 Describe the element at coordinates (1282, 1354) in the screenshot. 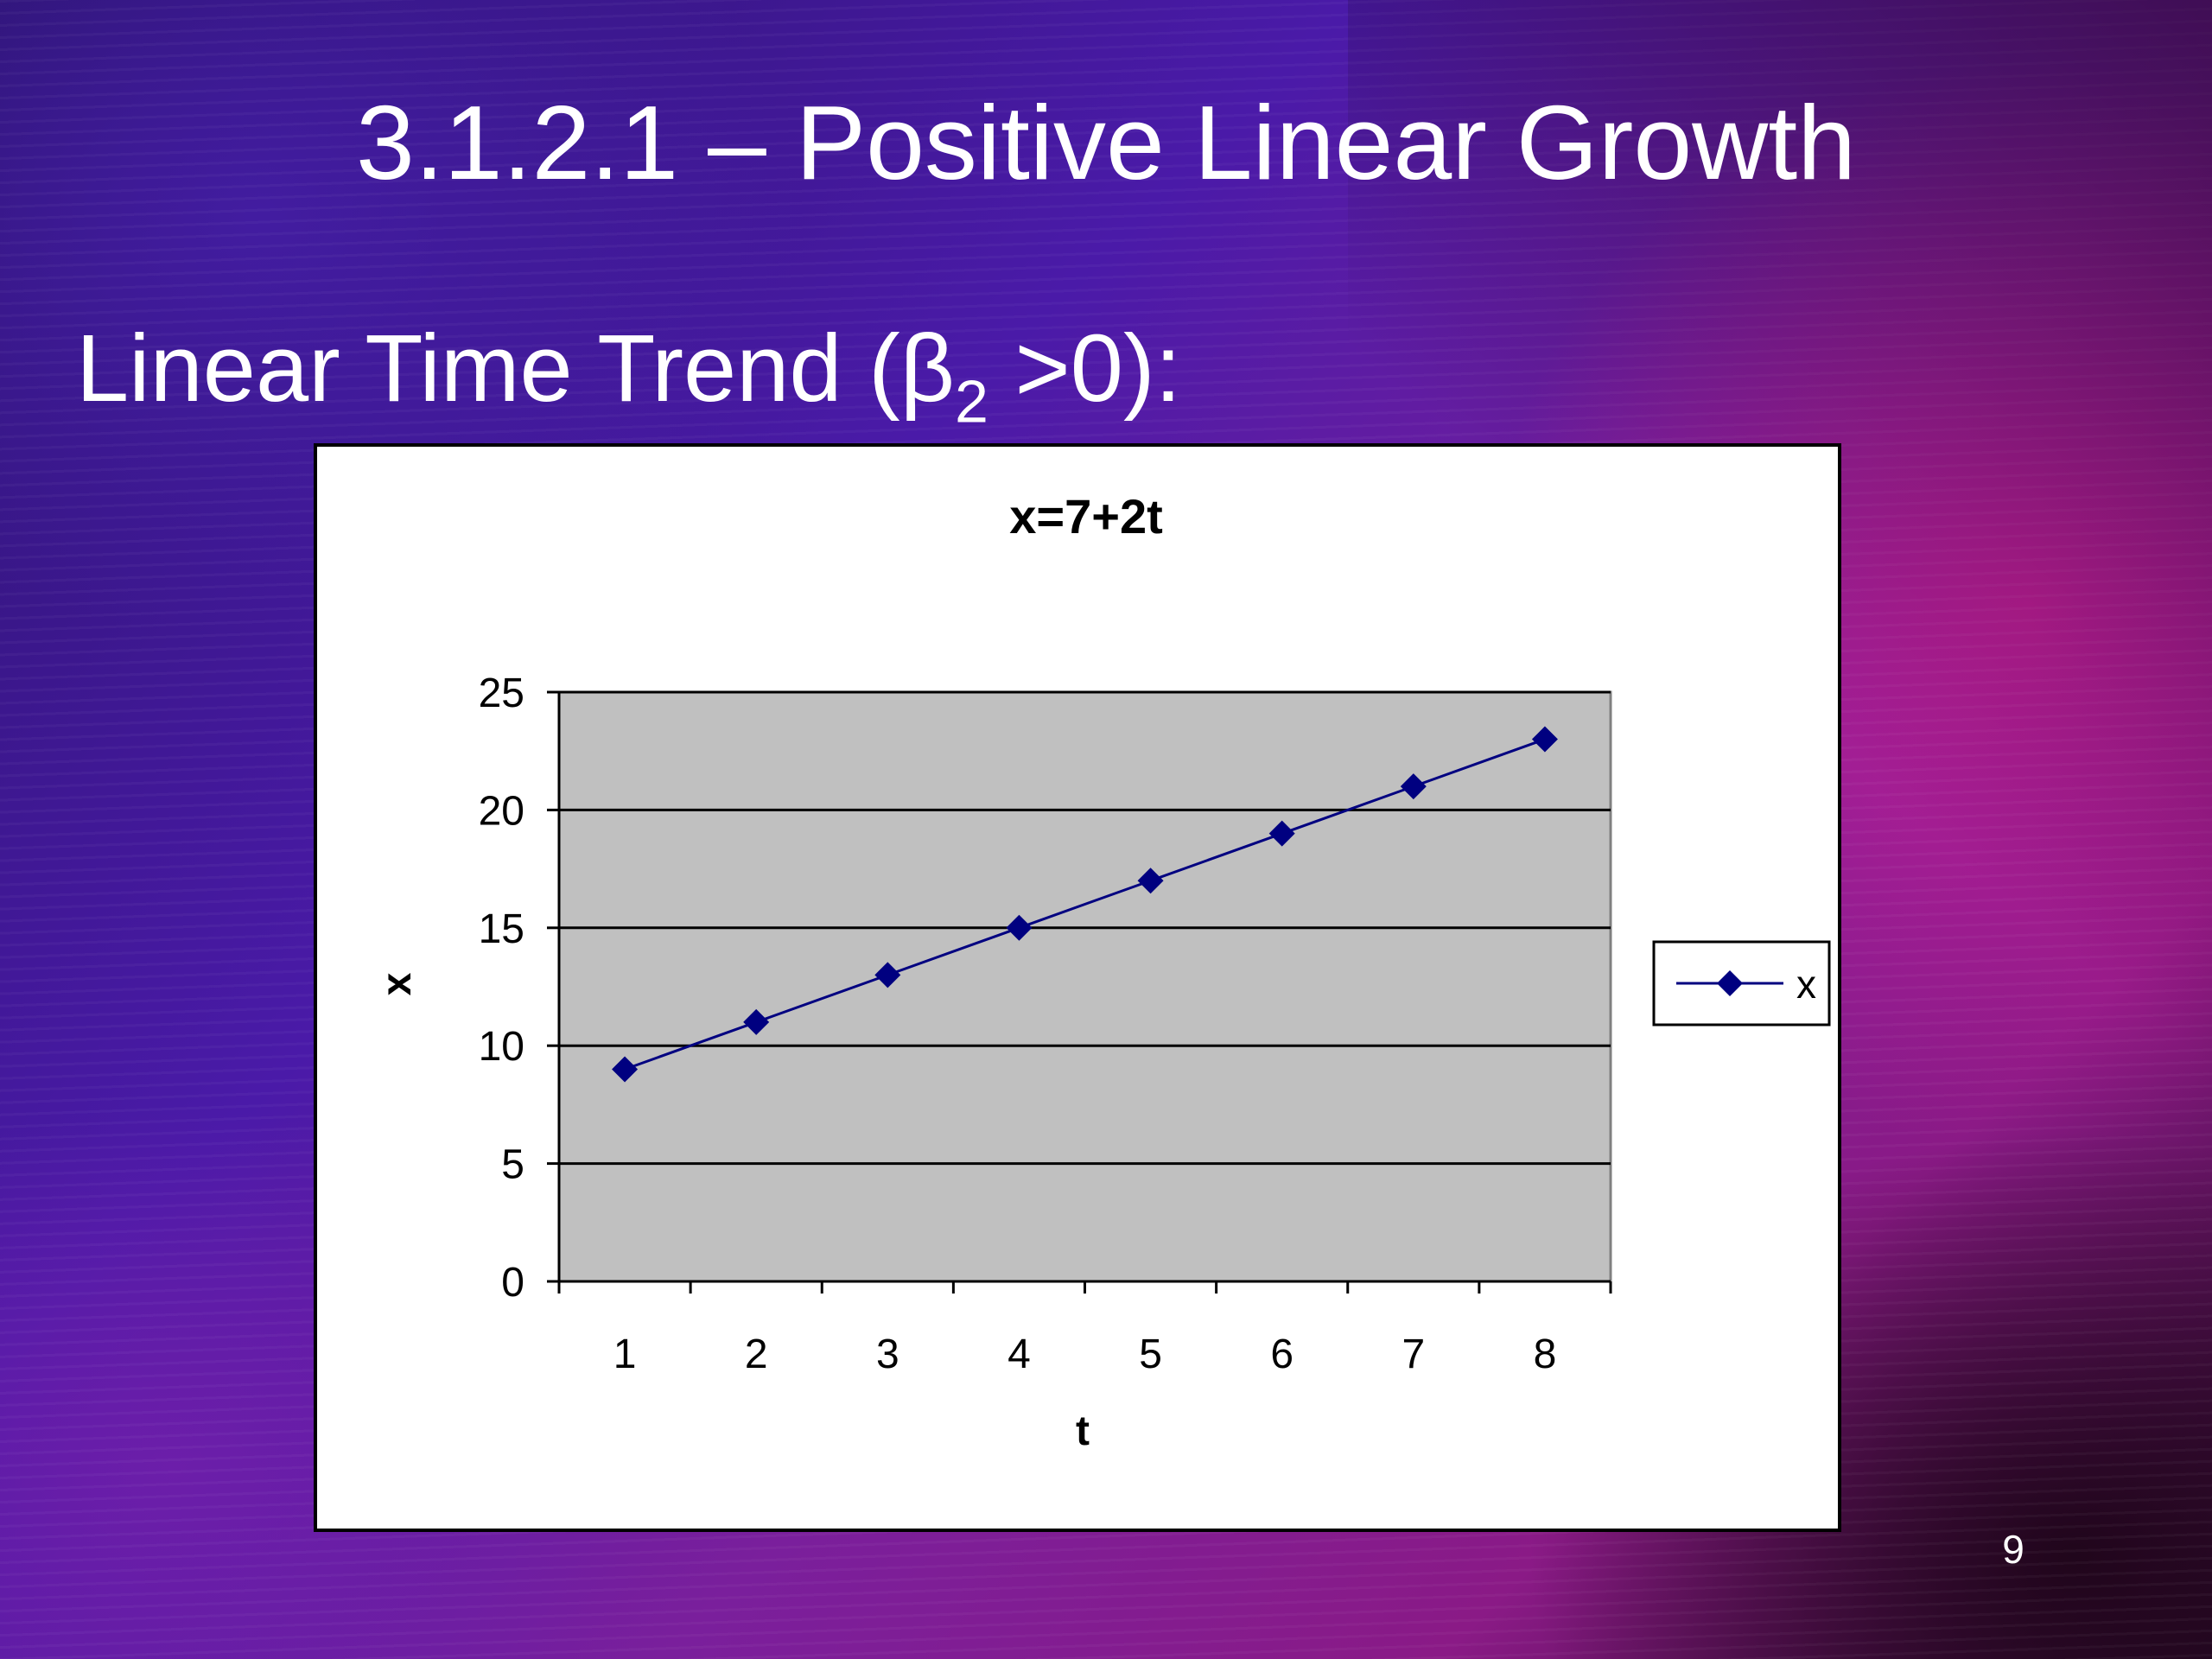

I see `x-tick-label: 6` at that location.